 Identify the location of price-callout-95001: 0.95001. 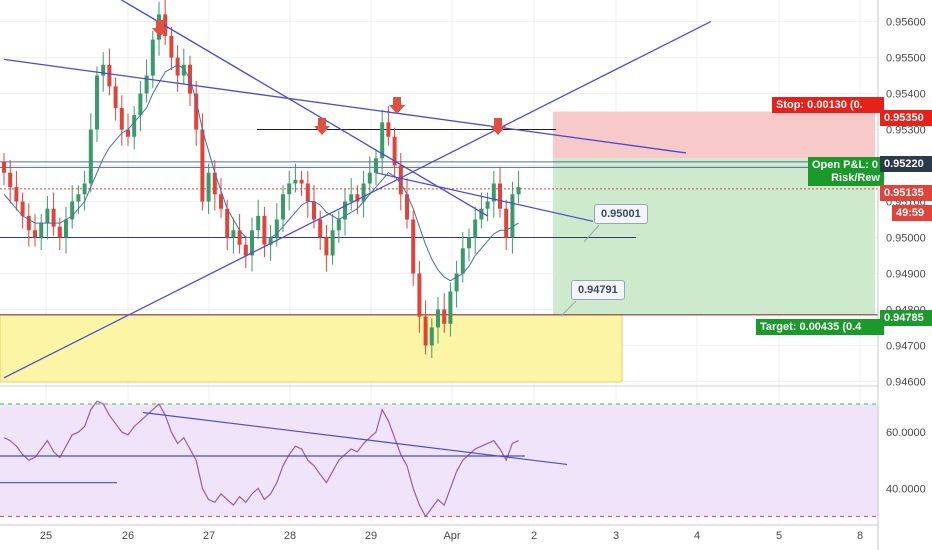
(621, 214).